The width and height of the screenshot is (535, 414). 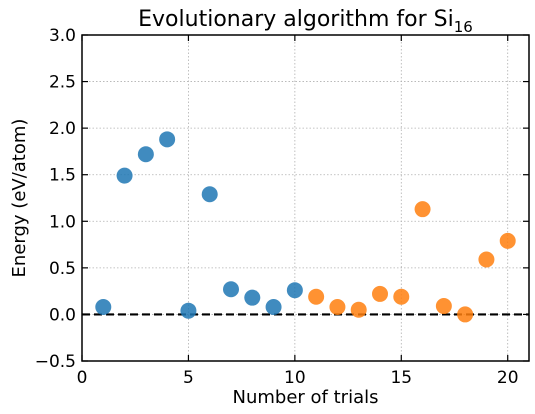 What do you see at coordinates (296, 19) in the screenshot?
I see `chart-title-main: Evolutionary algorithm for Si` at bounding box center [296, 19].